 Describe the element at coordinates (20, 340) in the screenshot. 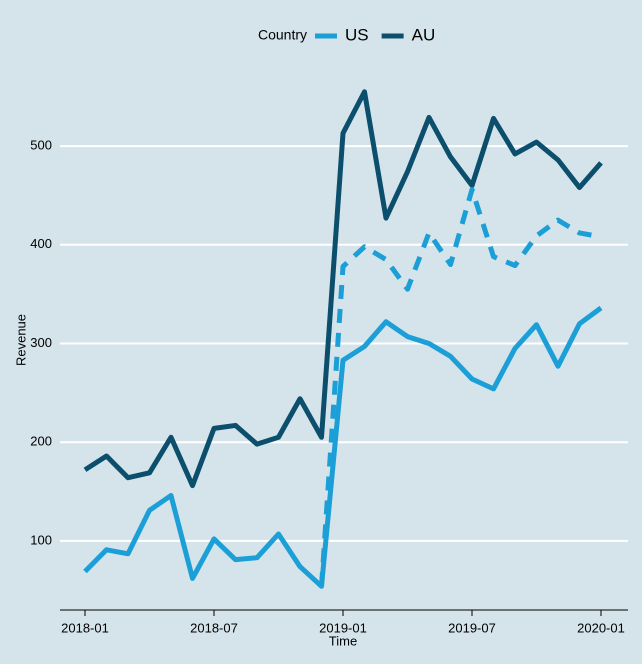

I see `y-axis-label: Revenue` at that location.